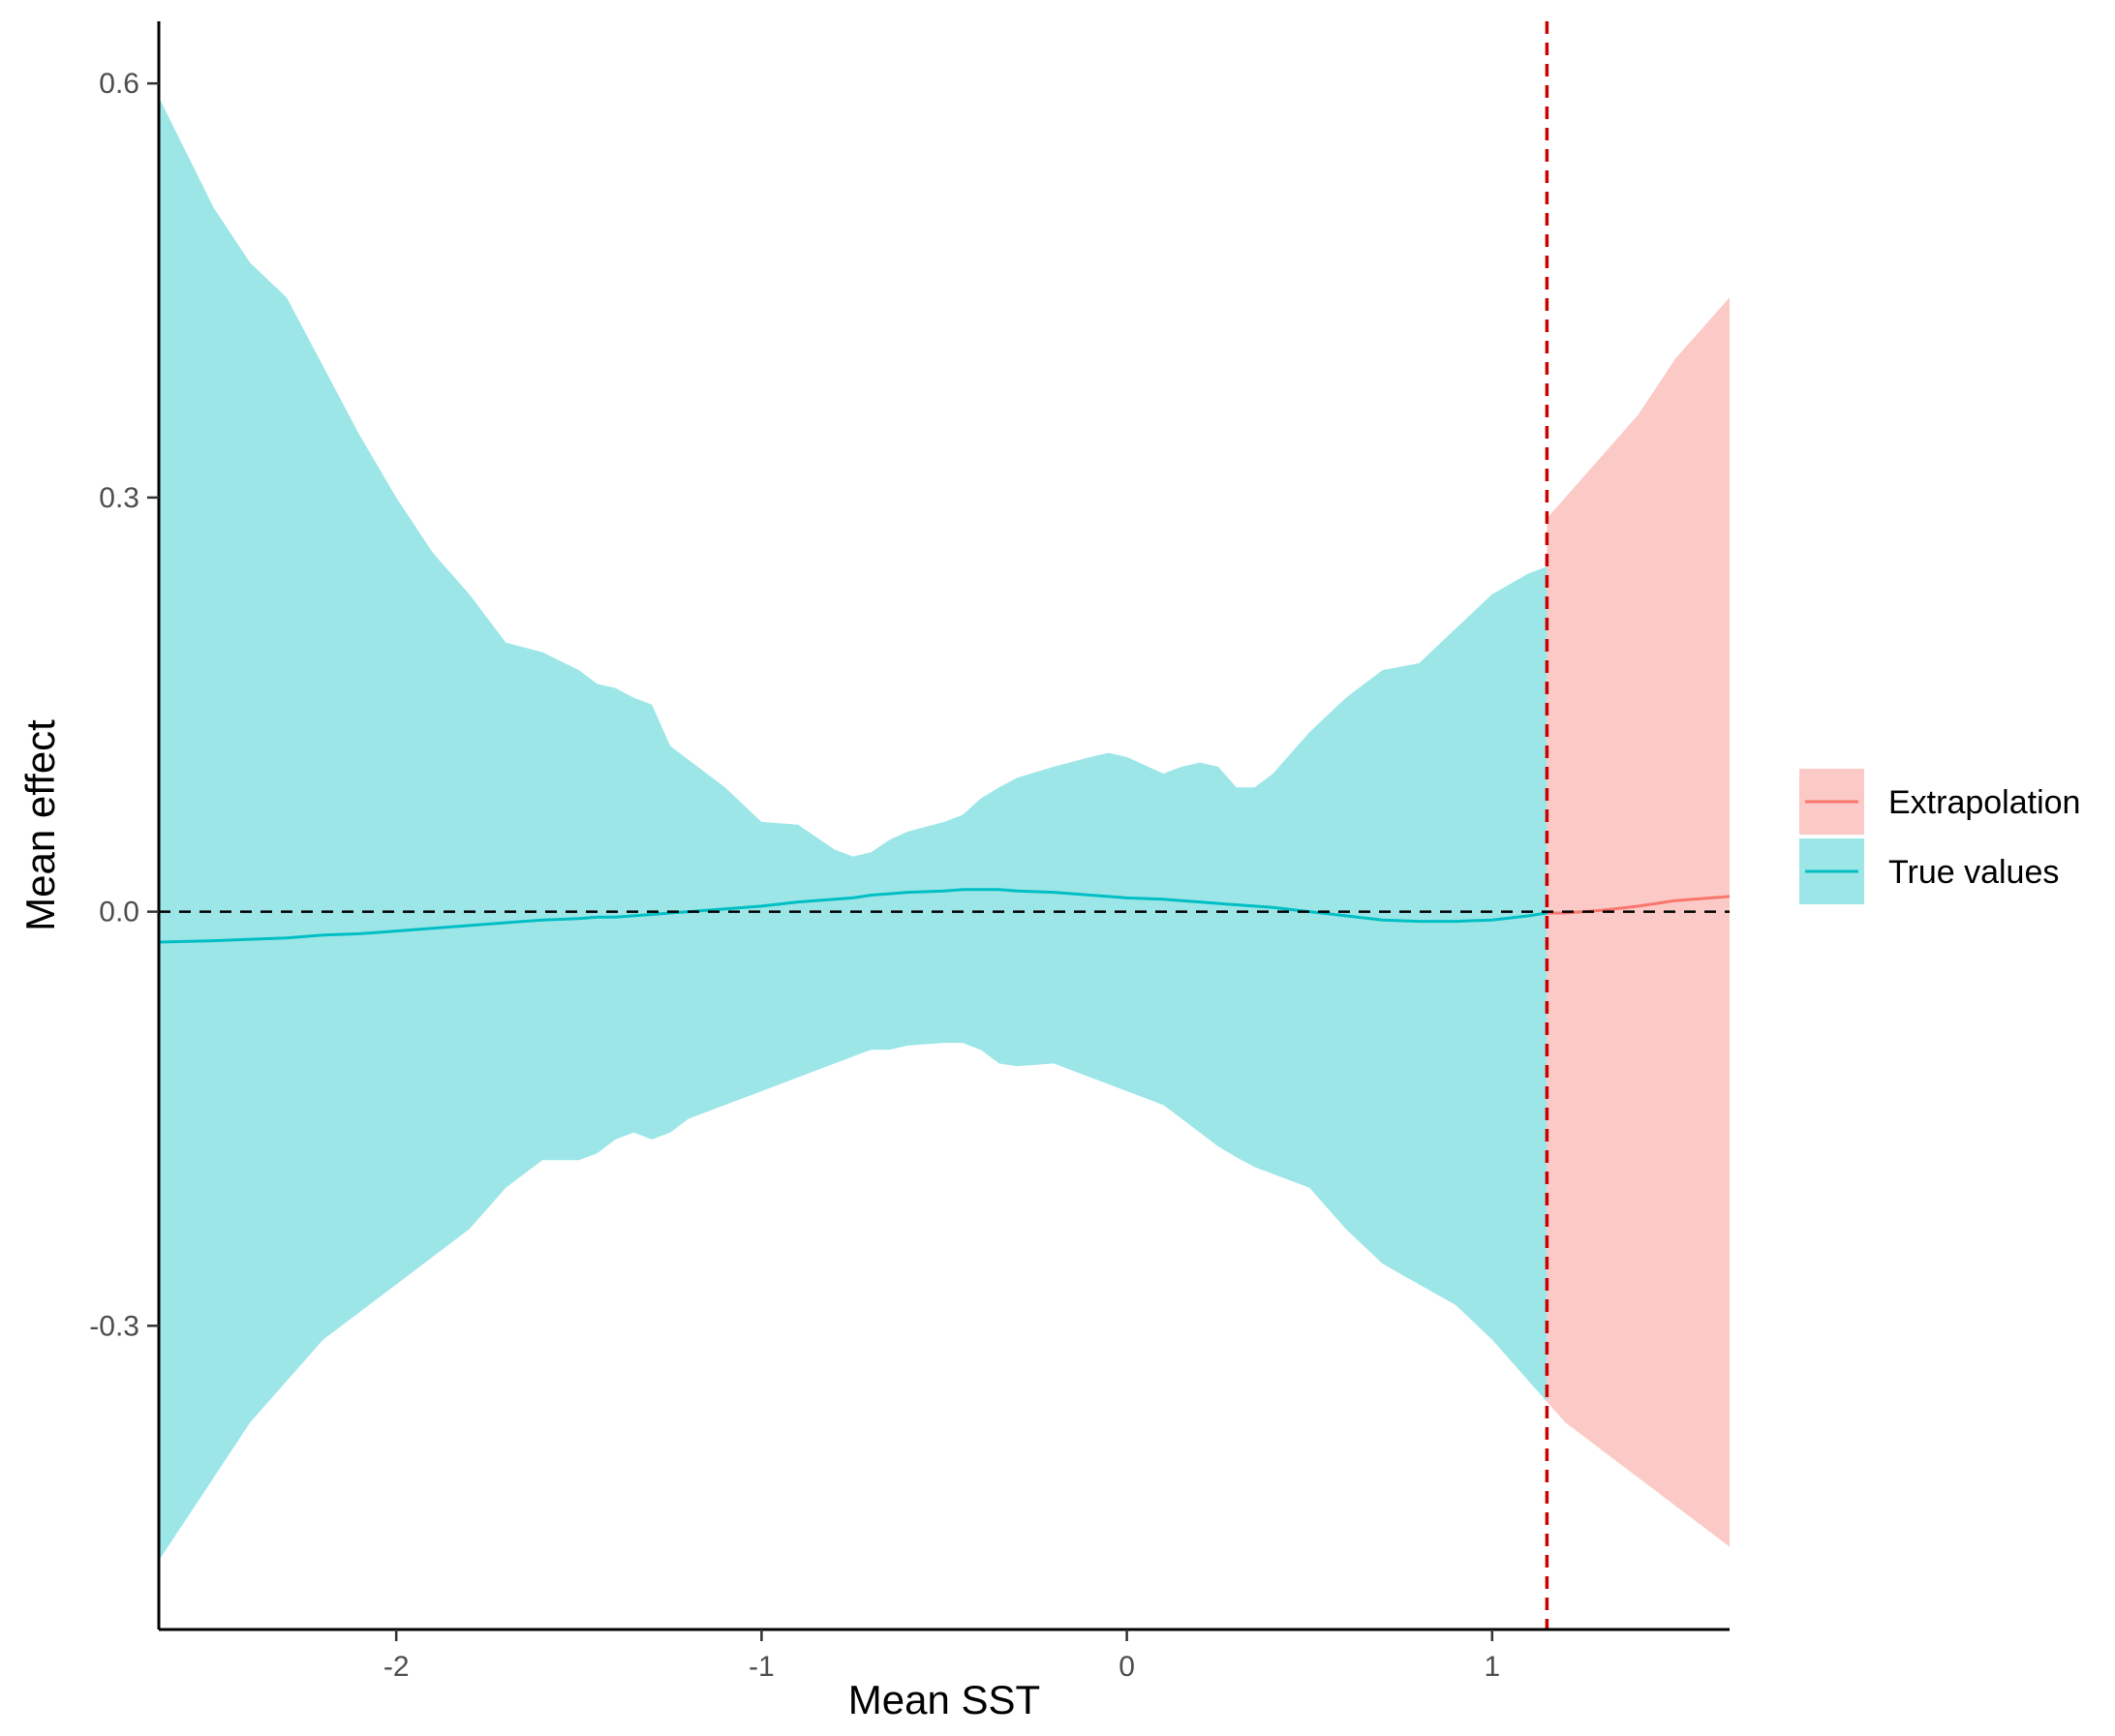  I want to click on legend-item-extrapolation: Extrapolation, so click(1939, 802).